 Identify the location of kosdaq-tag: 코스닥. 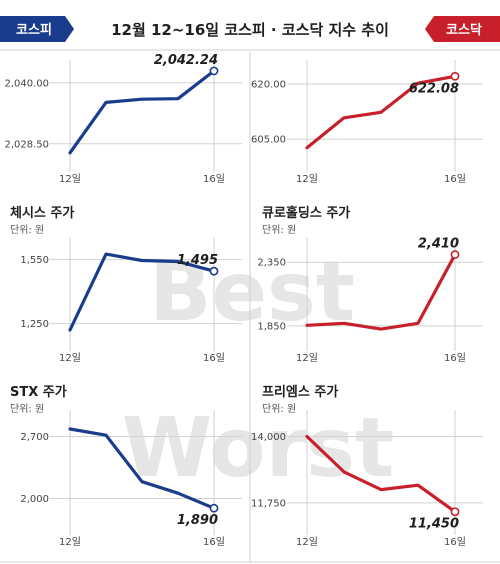
(464, 30).